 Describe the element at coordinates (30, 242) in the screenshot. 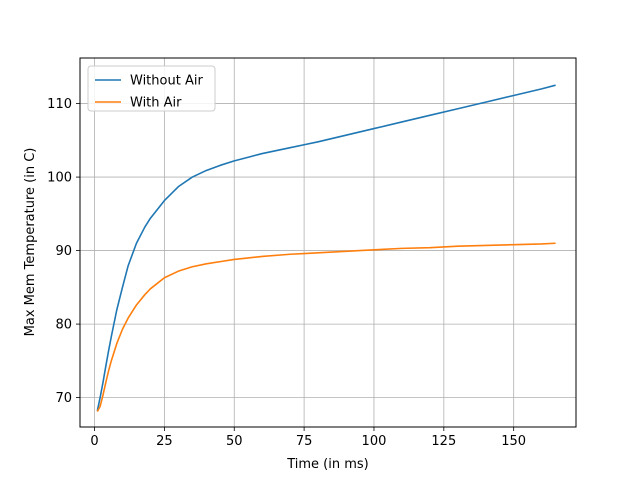

I see `y-axis-title: Max Mem Temperature (in C)` at that location.